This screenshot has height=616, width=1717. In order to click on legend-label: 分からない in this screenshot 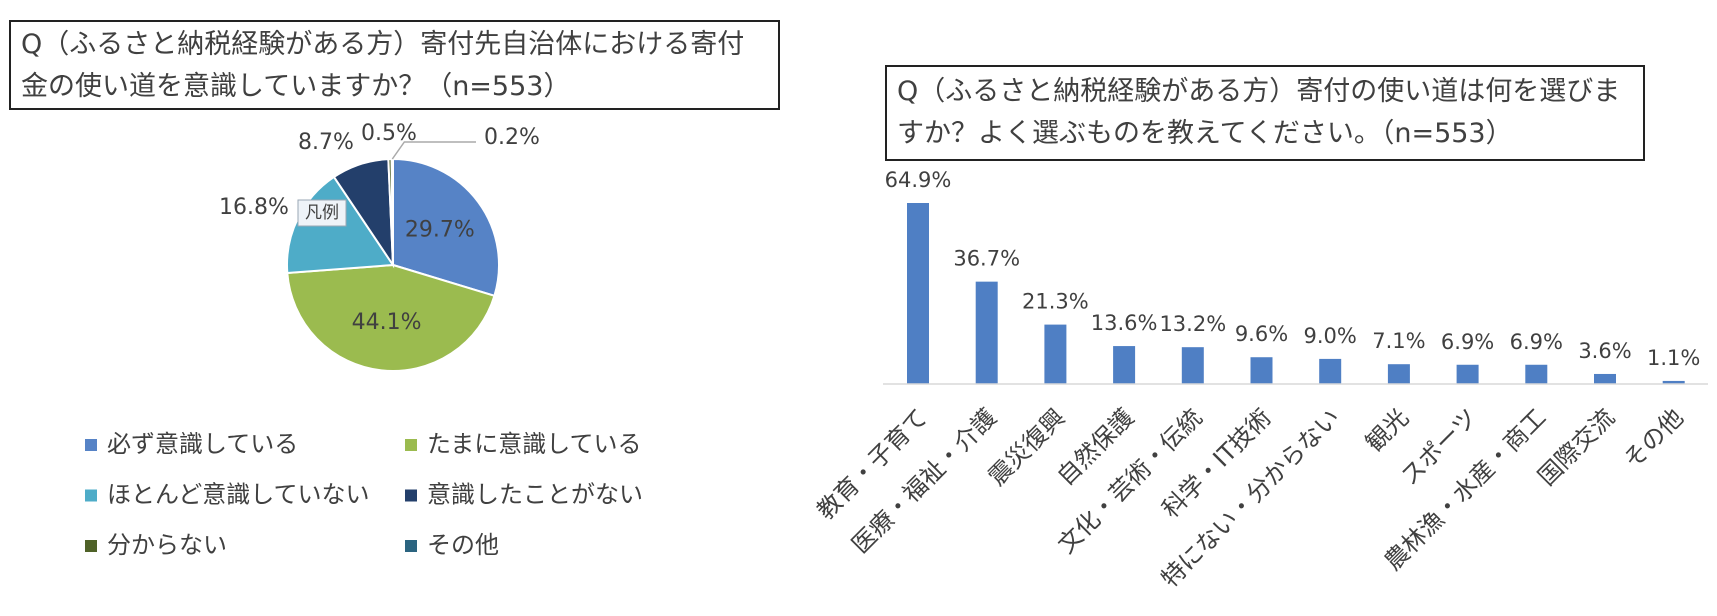, I will do `click(167, 545)`.